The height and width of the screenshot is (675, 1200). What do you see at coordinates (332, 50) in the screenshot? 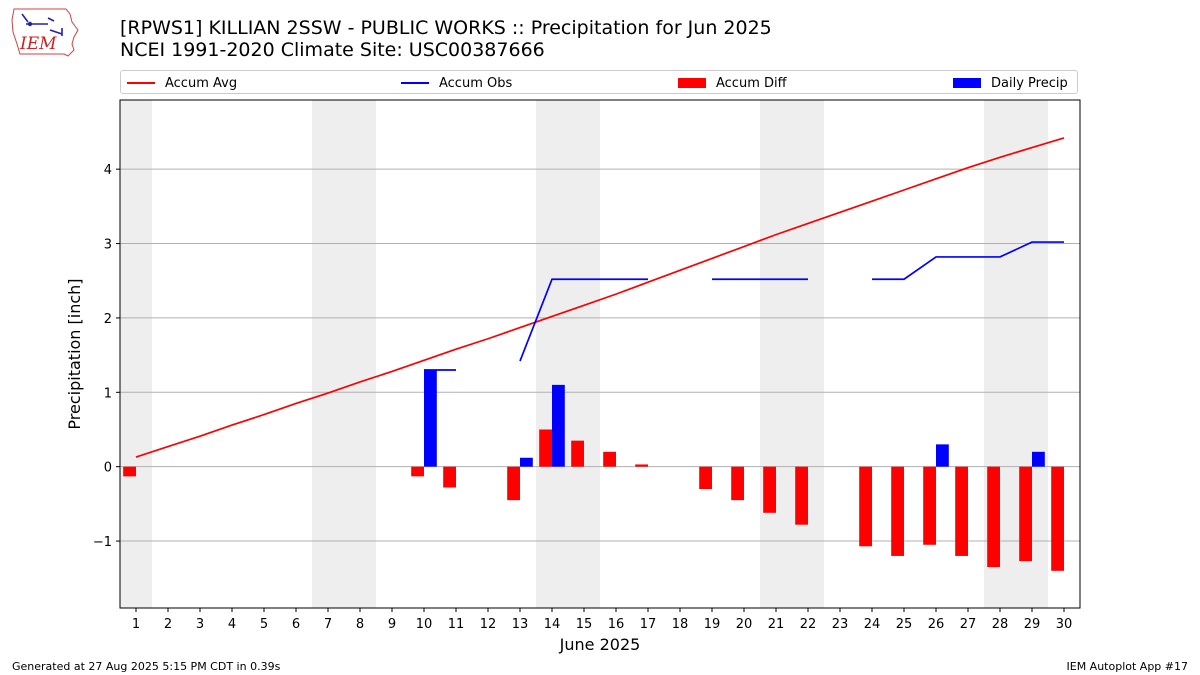
I see `chart-title-line-2: NCEI 1991-2020 Climate Site: USC00387666` at bounding box center [332, 50].